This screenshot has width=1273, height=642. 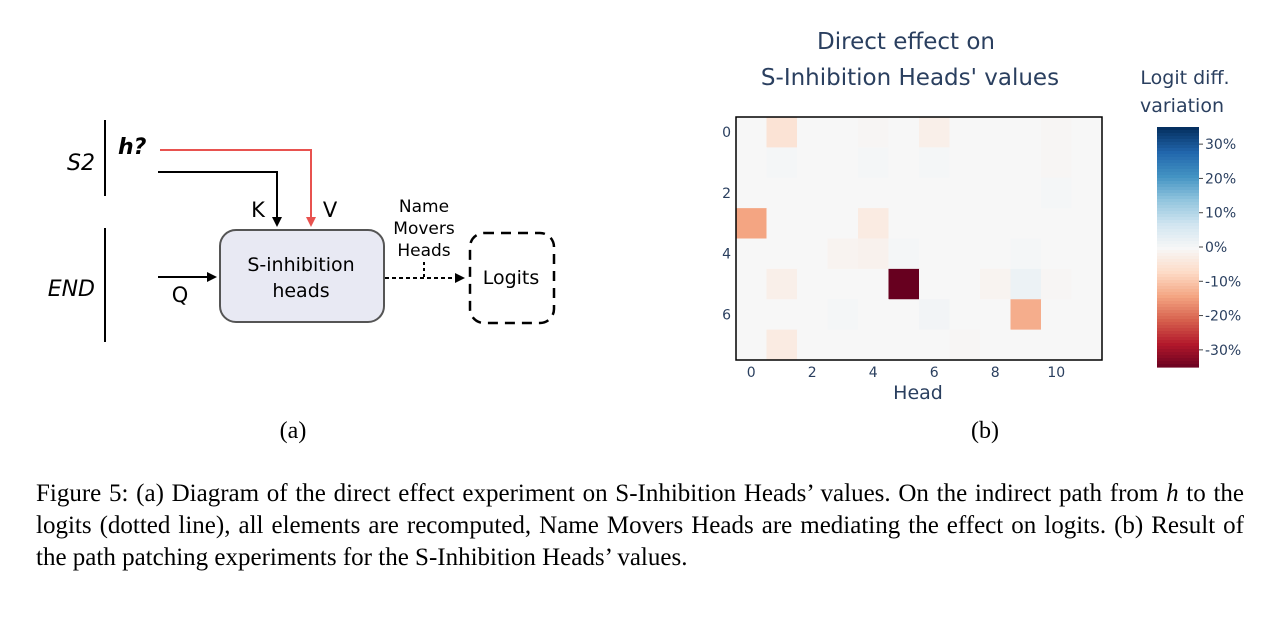 What do you see at coordinates (1184, 78) in the screenshot?
I see `colorbar-title-line1: Logit diff.` at bounding box center [1184, 78].